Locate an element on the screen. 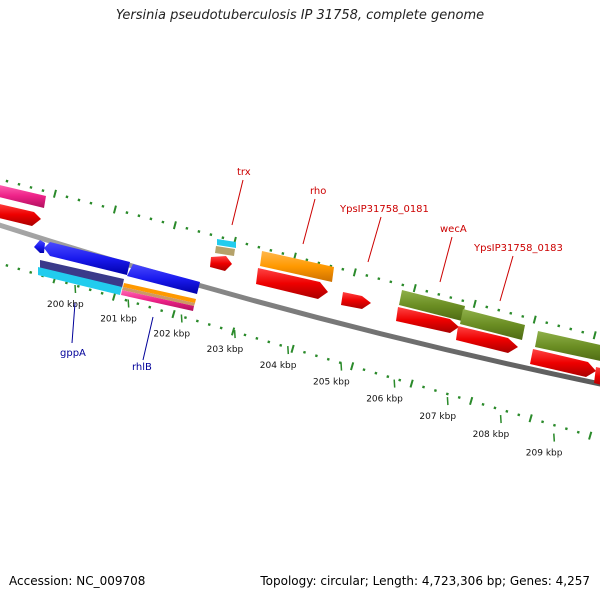 This screenshot has width=600, height=600. gene-label-rho: rho is located at coordinates (318, 191).